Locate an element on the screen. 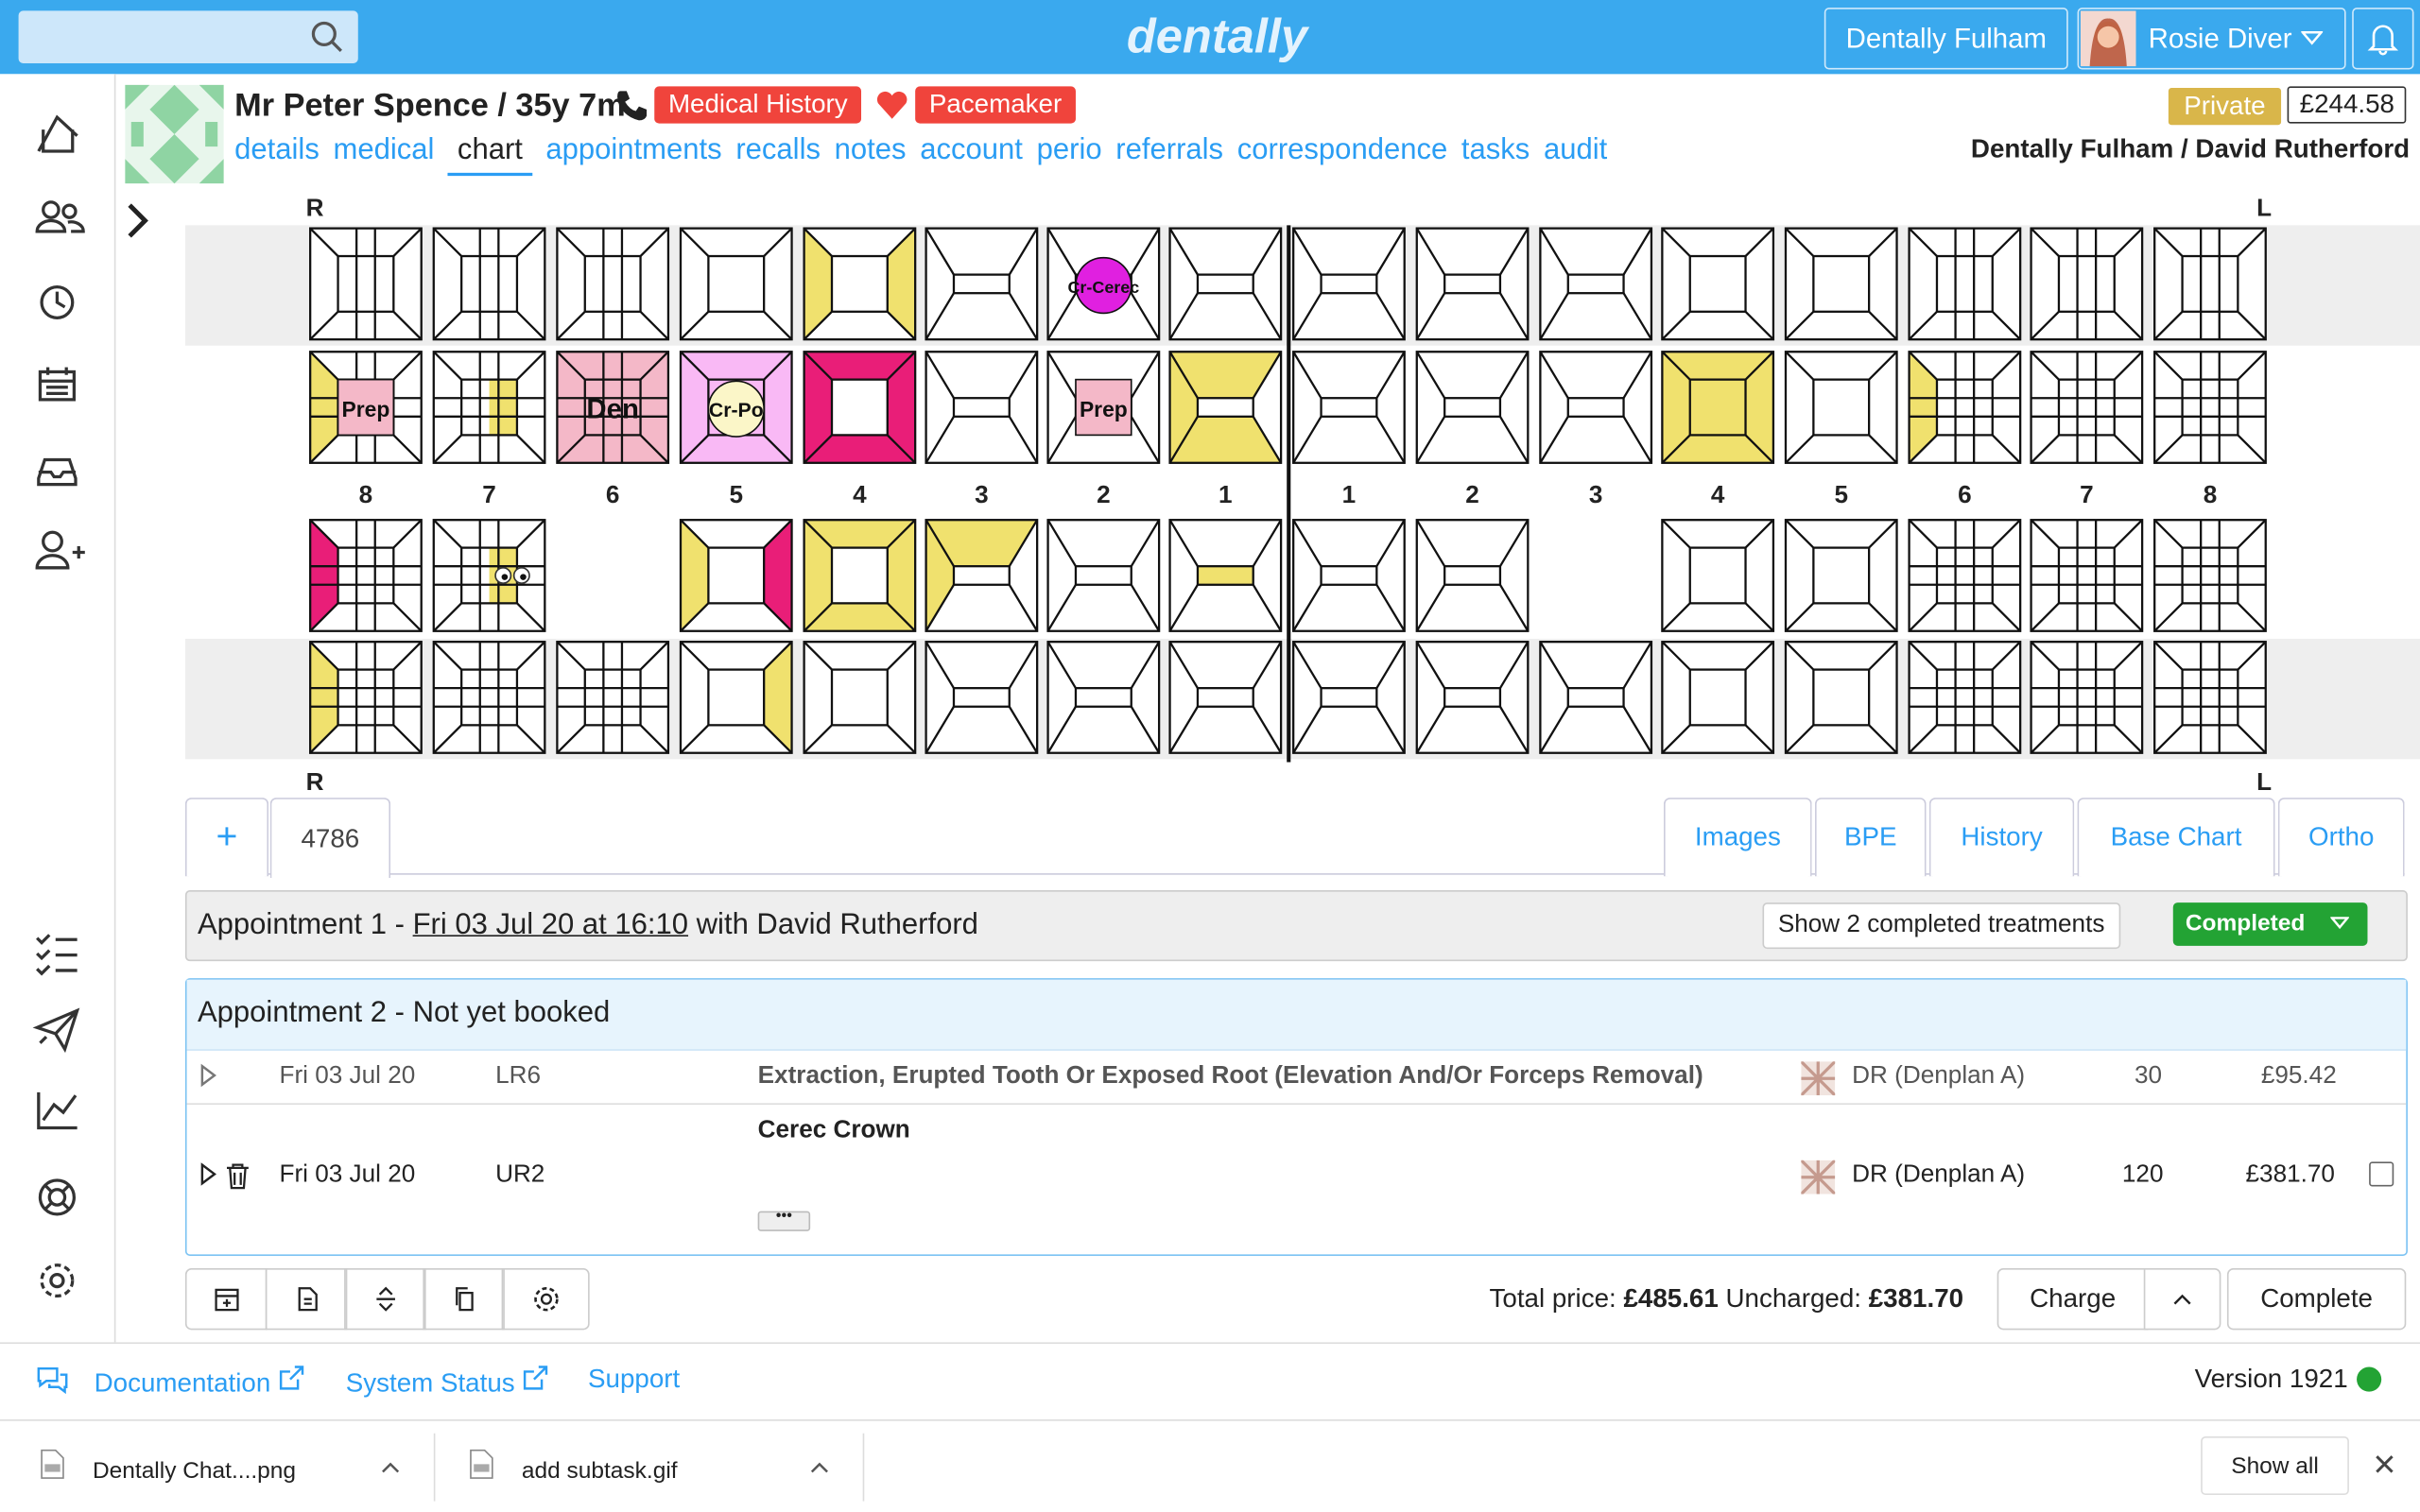  document-tool is located at coordinates (306, 1299).